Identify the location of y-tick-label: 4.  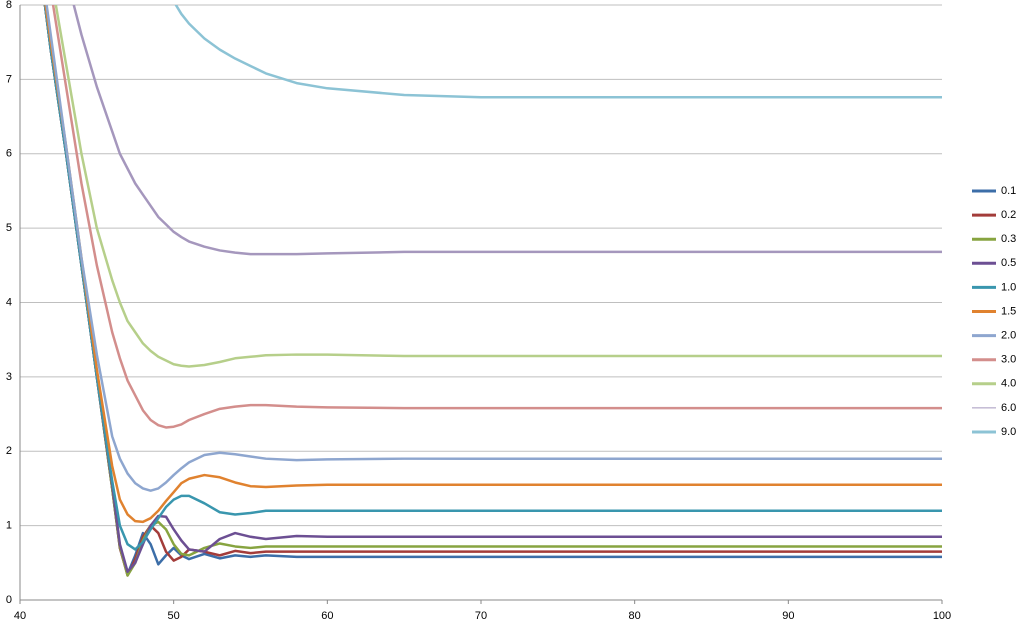
(9, 302).